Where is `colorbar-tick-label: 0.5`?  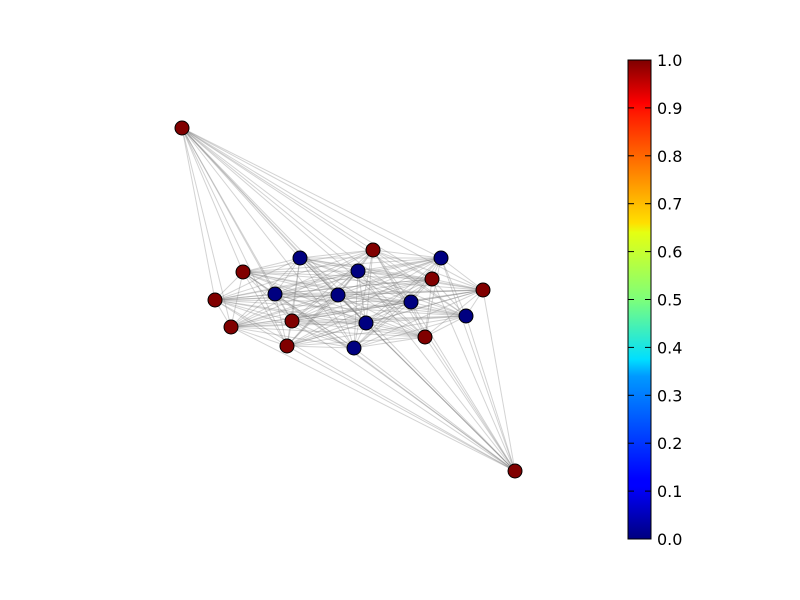
colorbar-tick-label: 0.5 is located at coordinates (669, 300).